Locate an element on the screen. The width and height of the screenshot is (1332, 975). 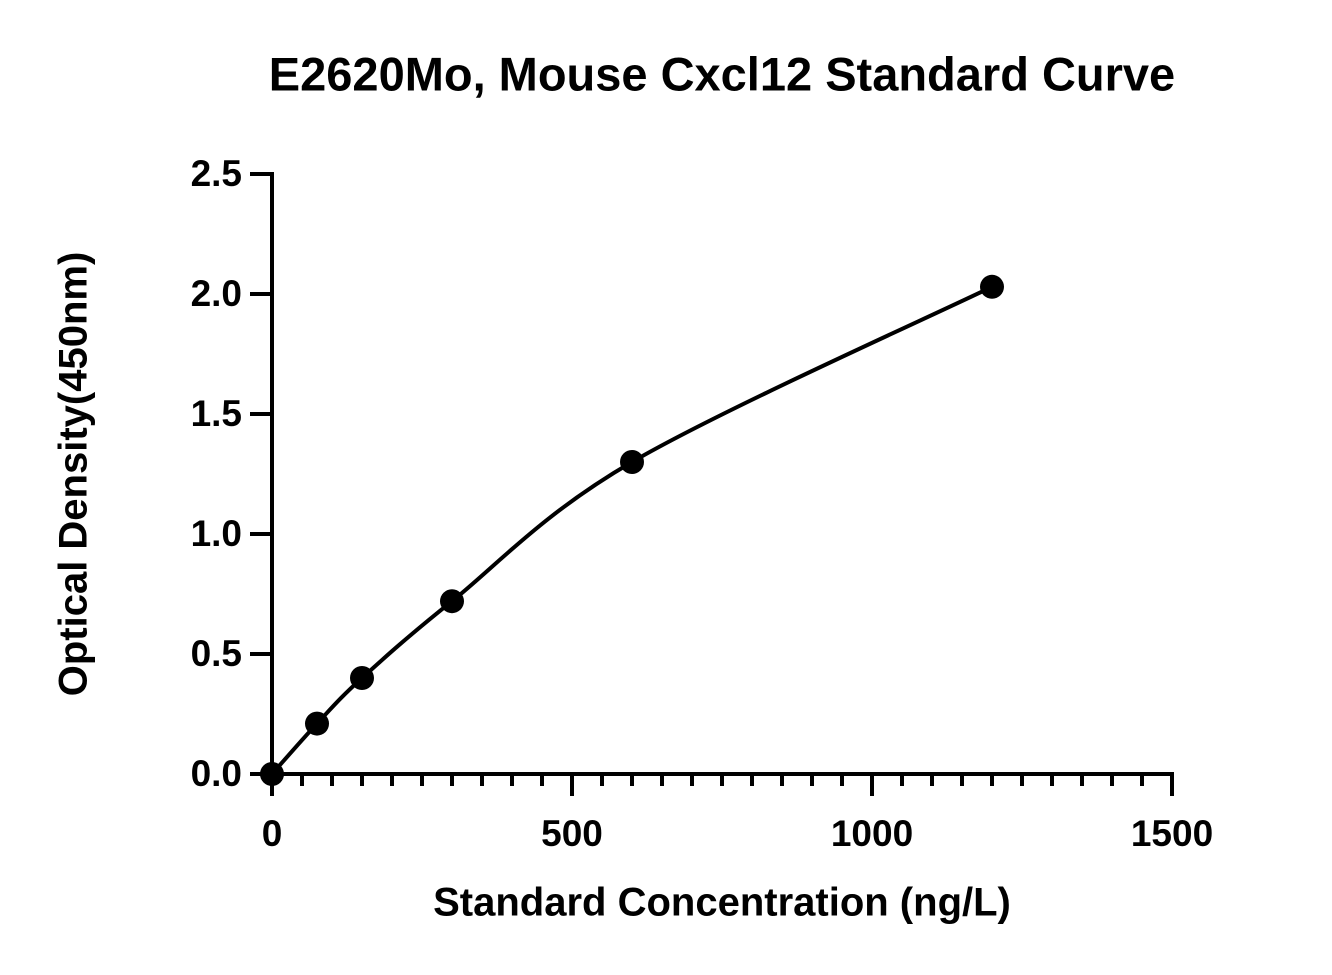
y-tick-label: 0.0 is located at coordinates (216, 773).